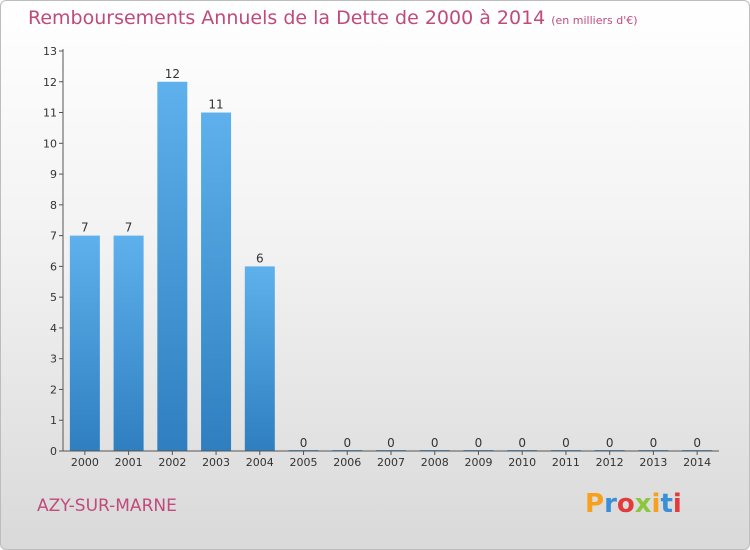 Image resolution: width=750 pixels, height=550 pixels. Describe the element at coordinates (53, 389) in the screenshot. I see `y-tick-label: 2` at that location.